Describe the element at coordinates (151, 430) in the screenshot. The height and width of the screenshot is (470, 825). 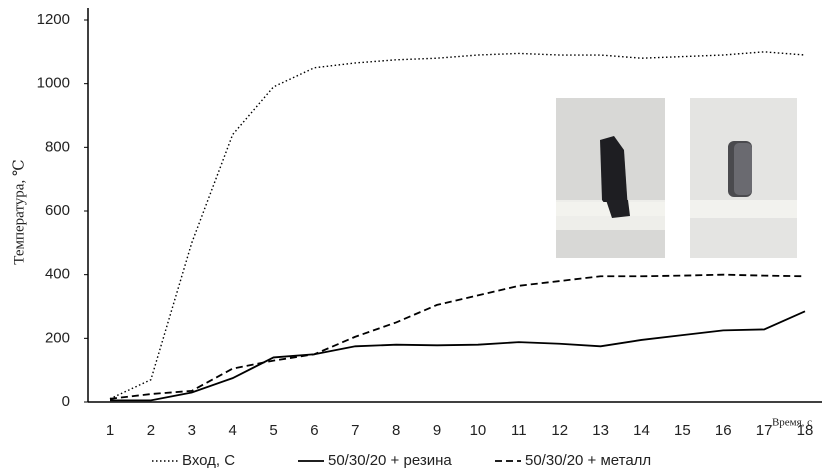
I see `x-tick-label: 2` at that location.